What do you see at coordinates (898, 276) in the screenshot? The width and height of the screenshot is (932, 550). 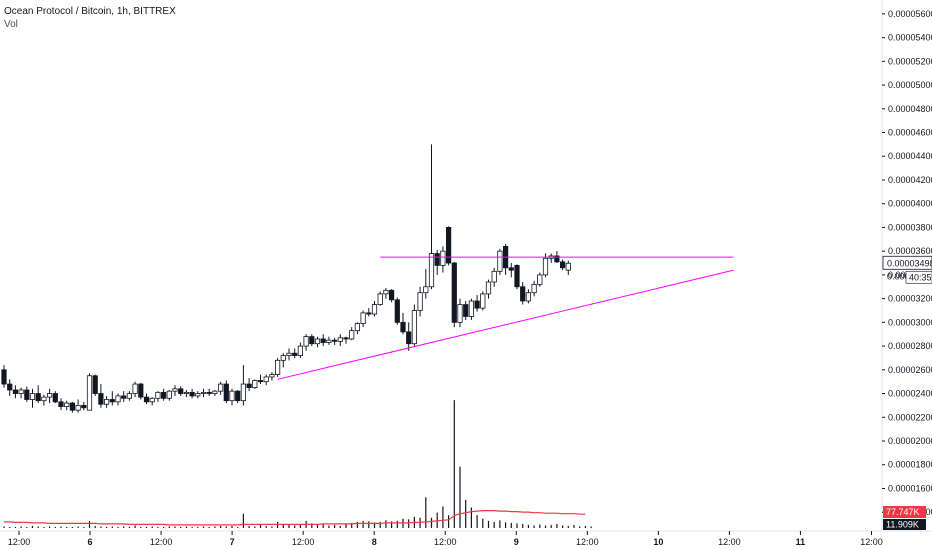 I see `partial-price-tag: 0.000` at bounding box center [898, 276].